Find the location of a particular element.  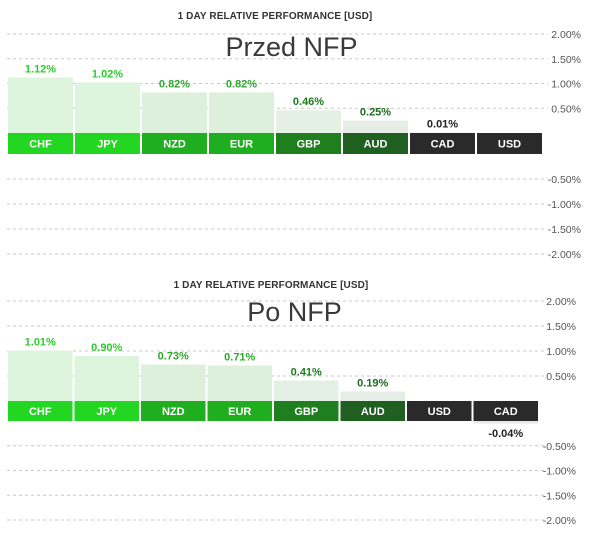

data-label: 0.25% is located at coordinates (375, 113).